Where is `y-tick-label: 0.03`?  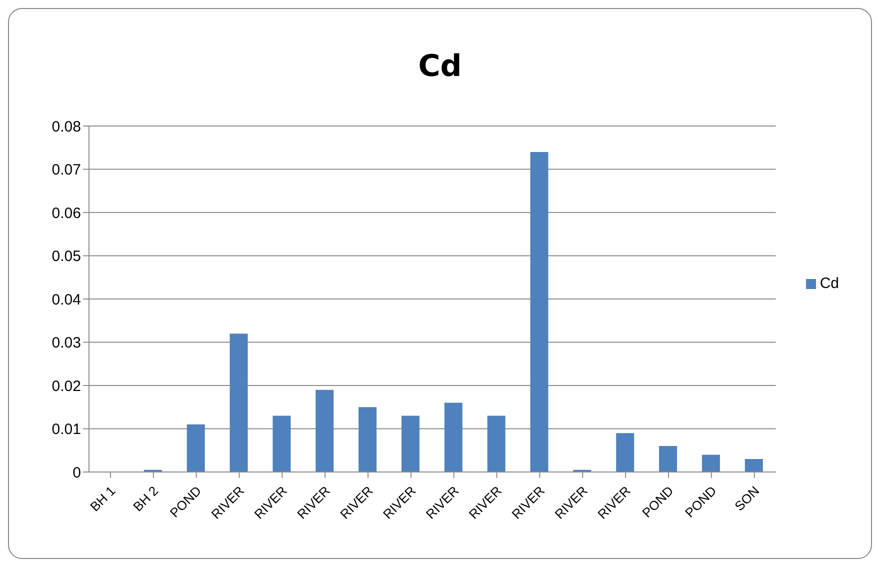 y-tick-label: 0.03 is located at coordinates (66, 343).